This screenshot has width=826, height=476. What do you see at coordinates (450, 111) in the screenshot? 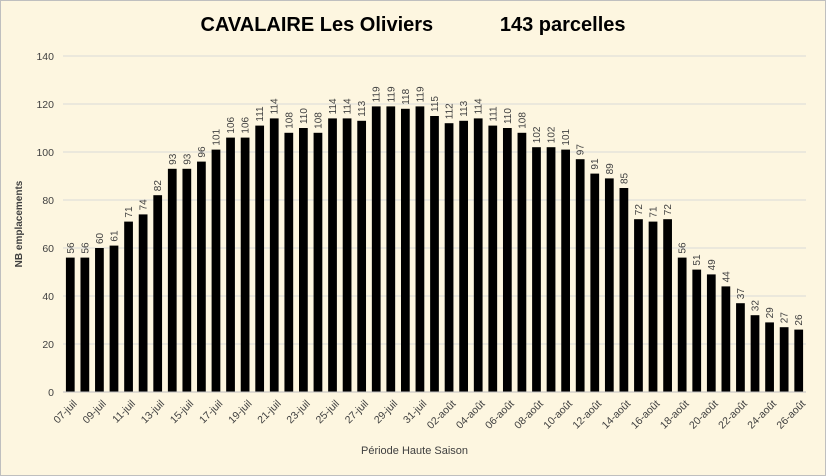
I see `data-label: 112` at bounding box center [450, 111].